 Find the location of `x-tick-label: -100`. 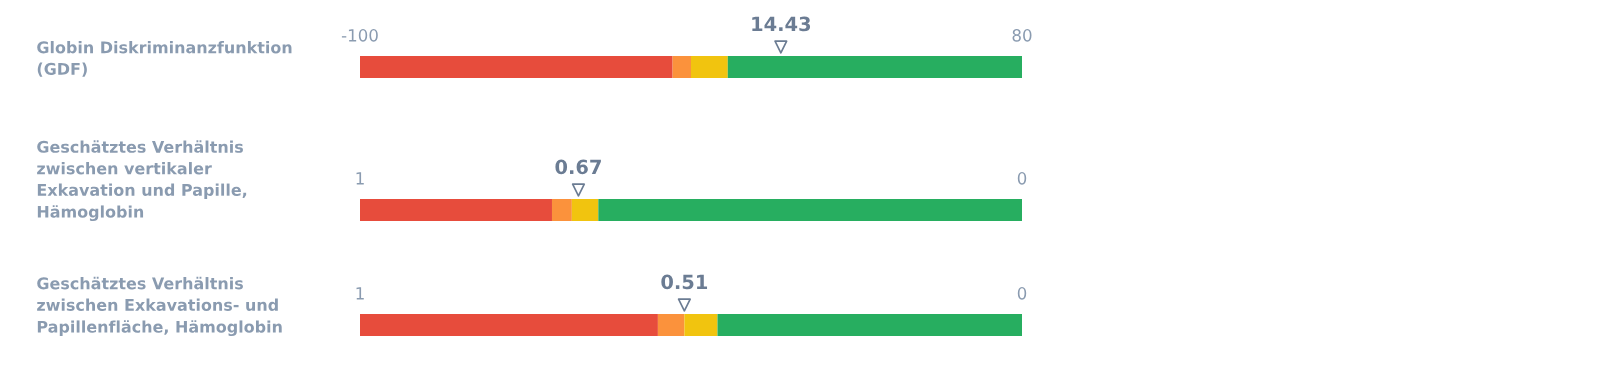

x-tick-label: -100 is located at coordinates (359, 35).